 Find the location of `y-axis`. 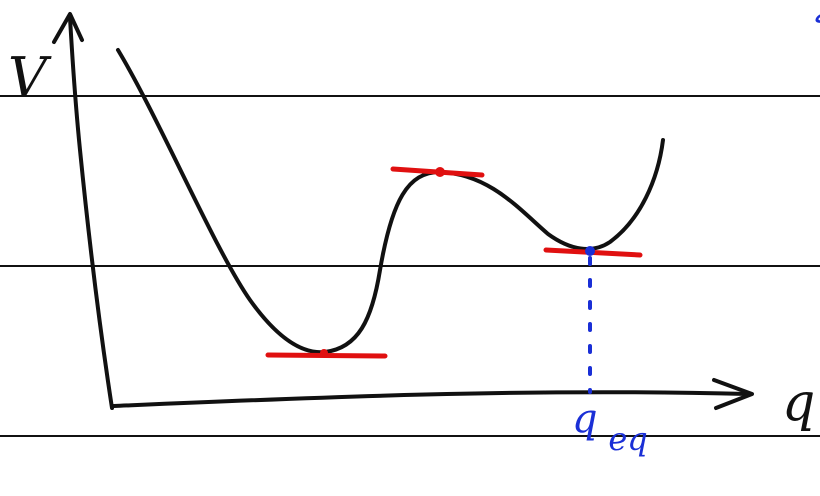

y-axis is located at coordinates (91, 213).